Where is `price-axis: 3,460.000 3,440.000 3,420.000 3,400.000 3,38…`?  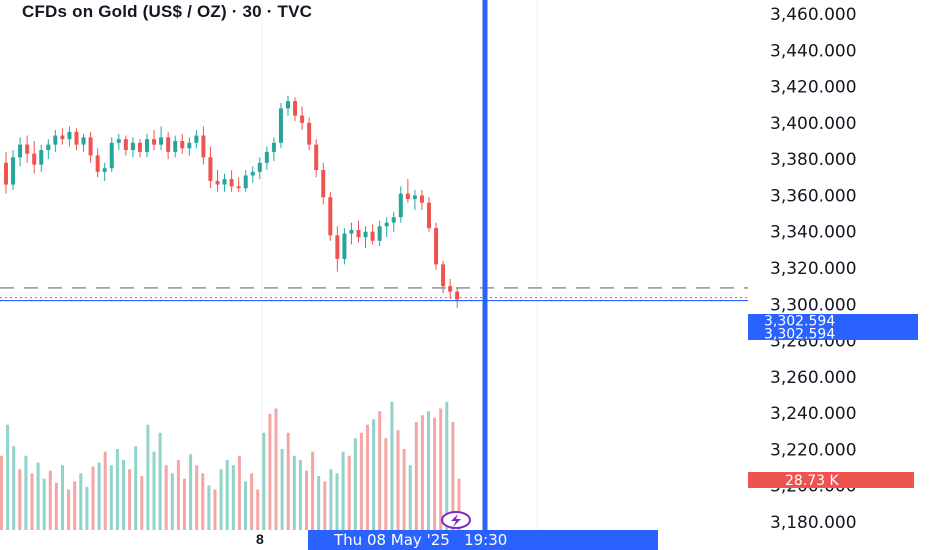 price-axis: 3,460.000 3,440.000 3,420.000 3,400.000 3,38… is located at coordinates (813, 269).